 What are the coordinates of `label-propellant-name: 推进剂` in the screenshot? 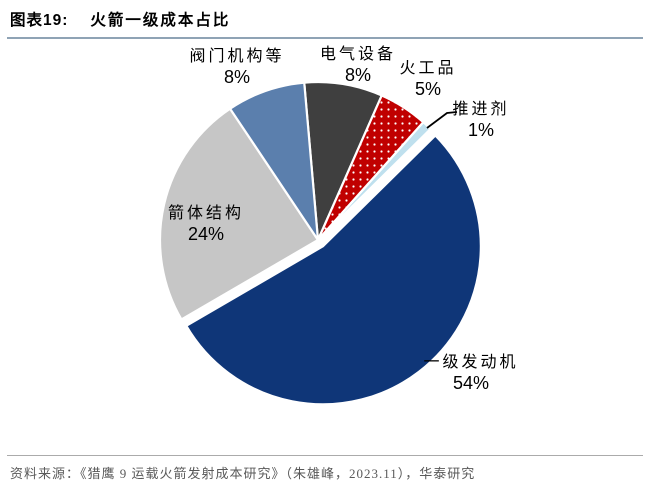 It's located at (481, 109).